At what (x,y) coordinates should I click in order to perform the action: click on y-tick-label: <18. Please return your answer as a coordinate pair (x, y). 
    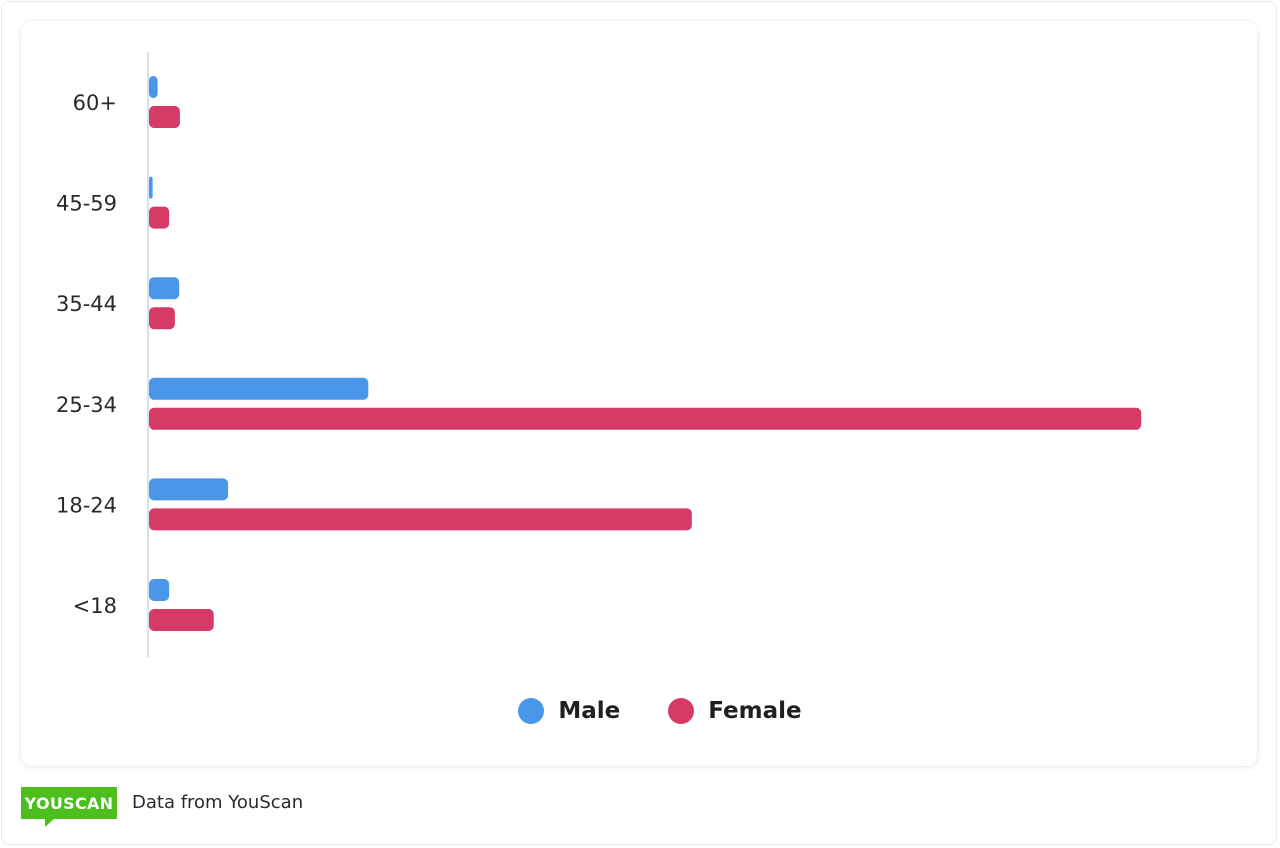
    Looking at the image, I should click on (95, 606).